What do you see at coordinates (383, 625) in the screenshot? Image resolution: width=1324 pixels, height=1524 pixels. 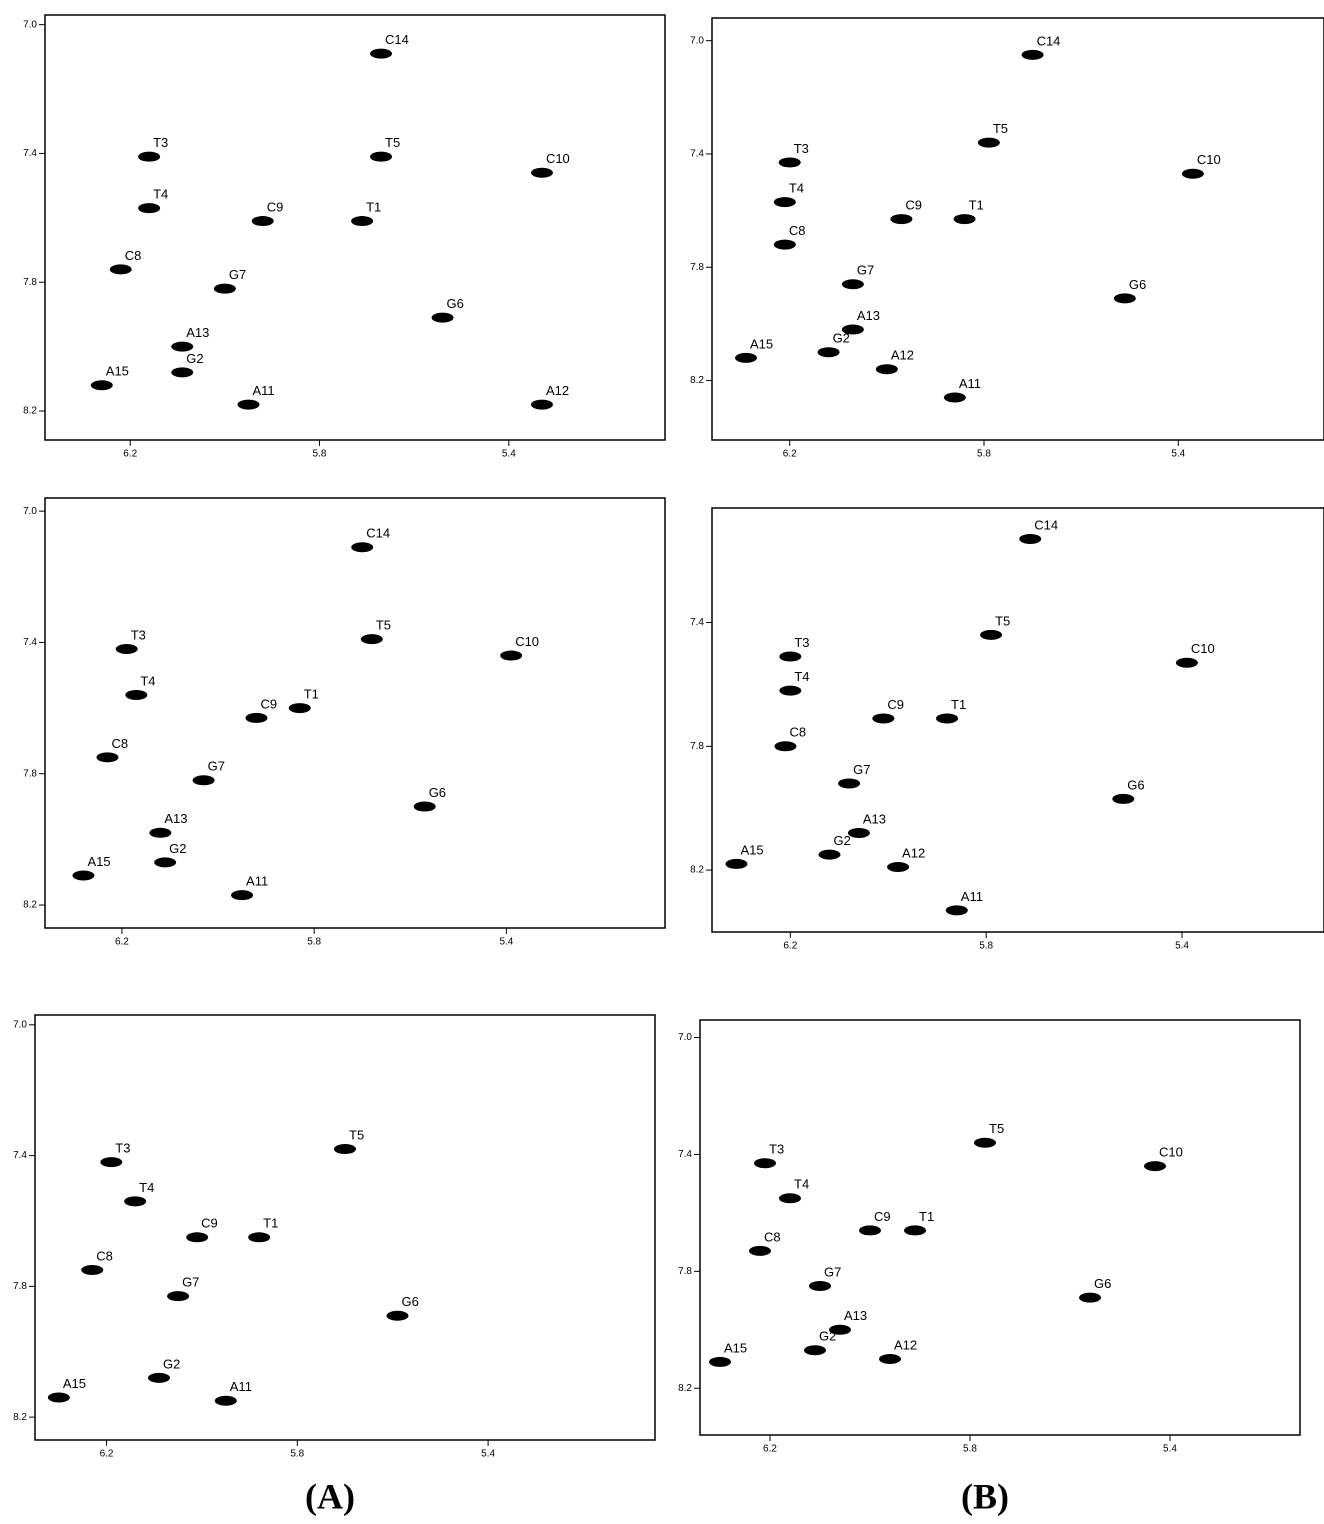 I see `peak-label: T5` at bounding box center [383, 625].